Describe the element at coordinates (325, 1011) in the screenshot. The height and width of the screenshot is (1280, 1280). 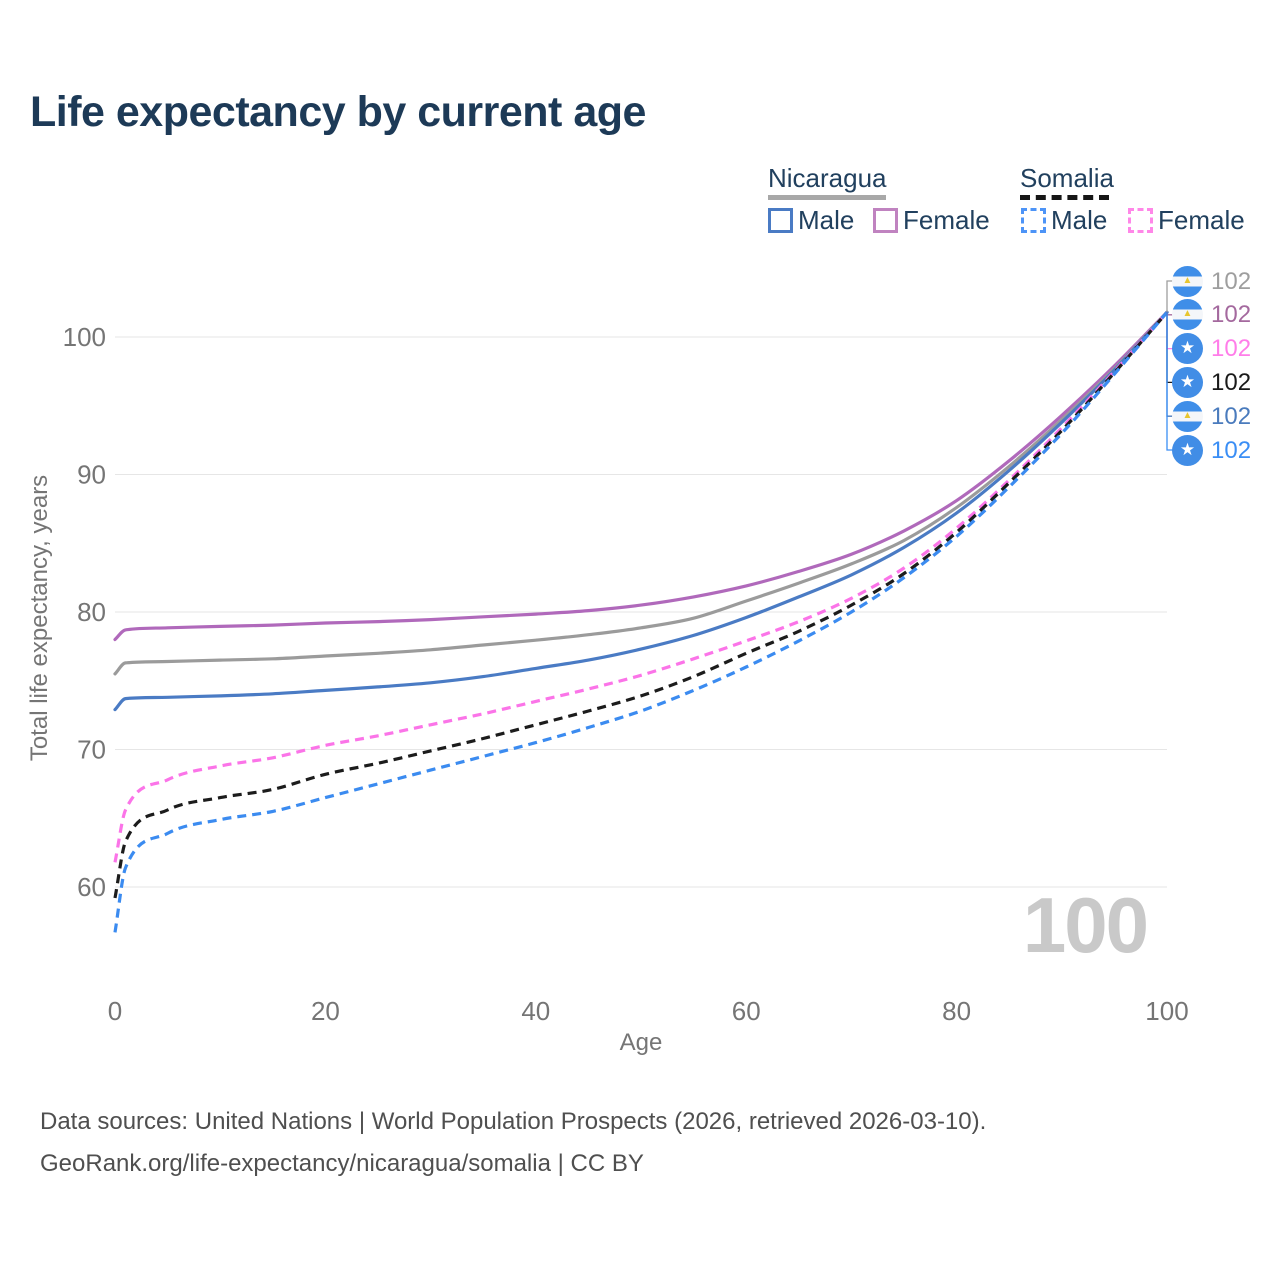
I see `x-tick-label: 20` at that location.